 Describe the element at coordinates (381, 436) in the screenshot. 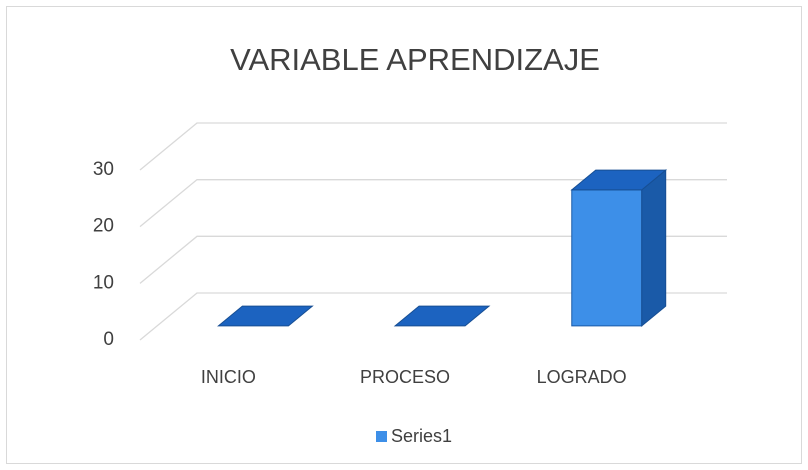

I see `legend-swatch` at that location.